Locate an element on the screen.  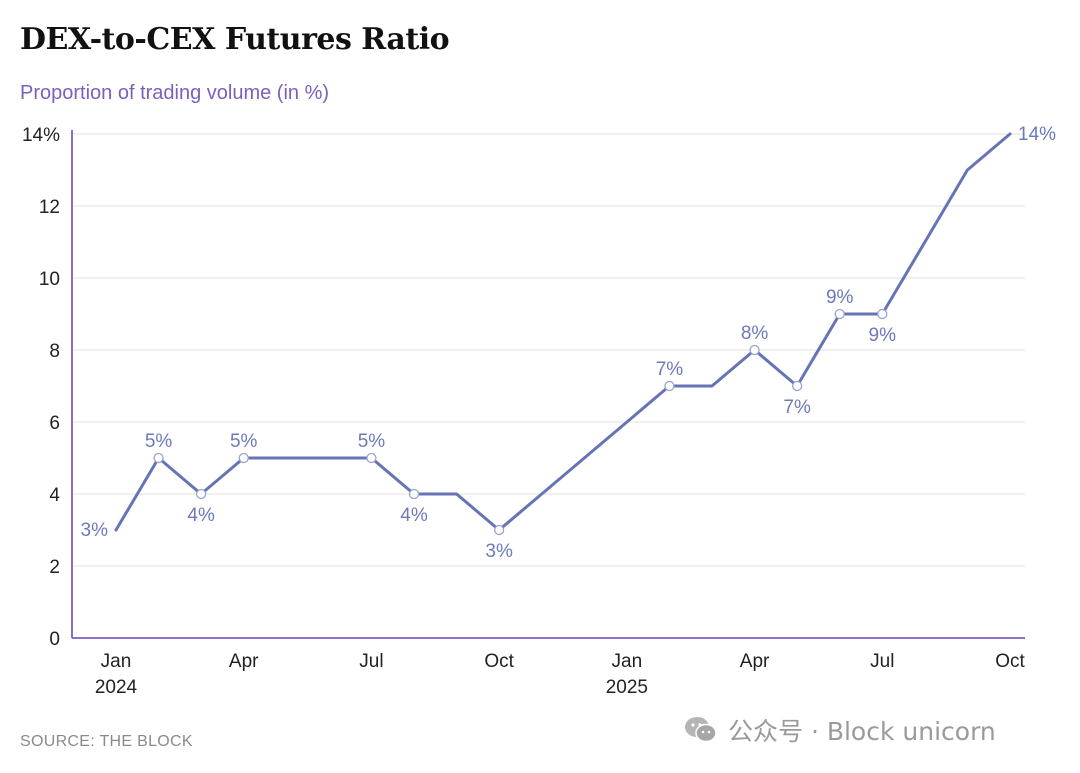
chart-title: DEX-to-CEX Futures Ratio is located at coordinates (235, 39).